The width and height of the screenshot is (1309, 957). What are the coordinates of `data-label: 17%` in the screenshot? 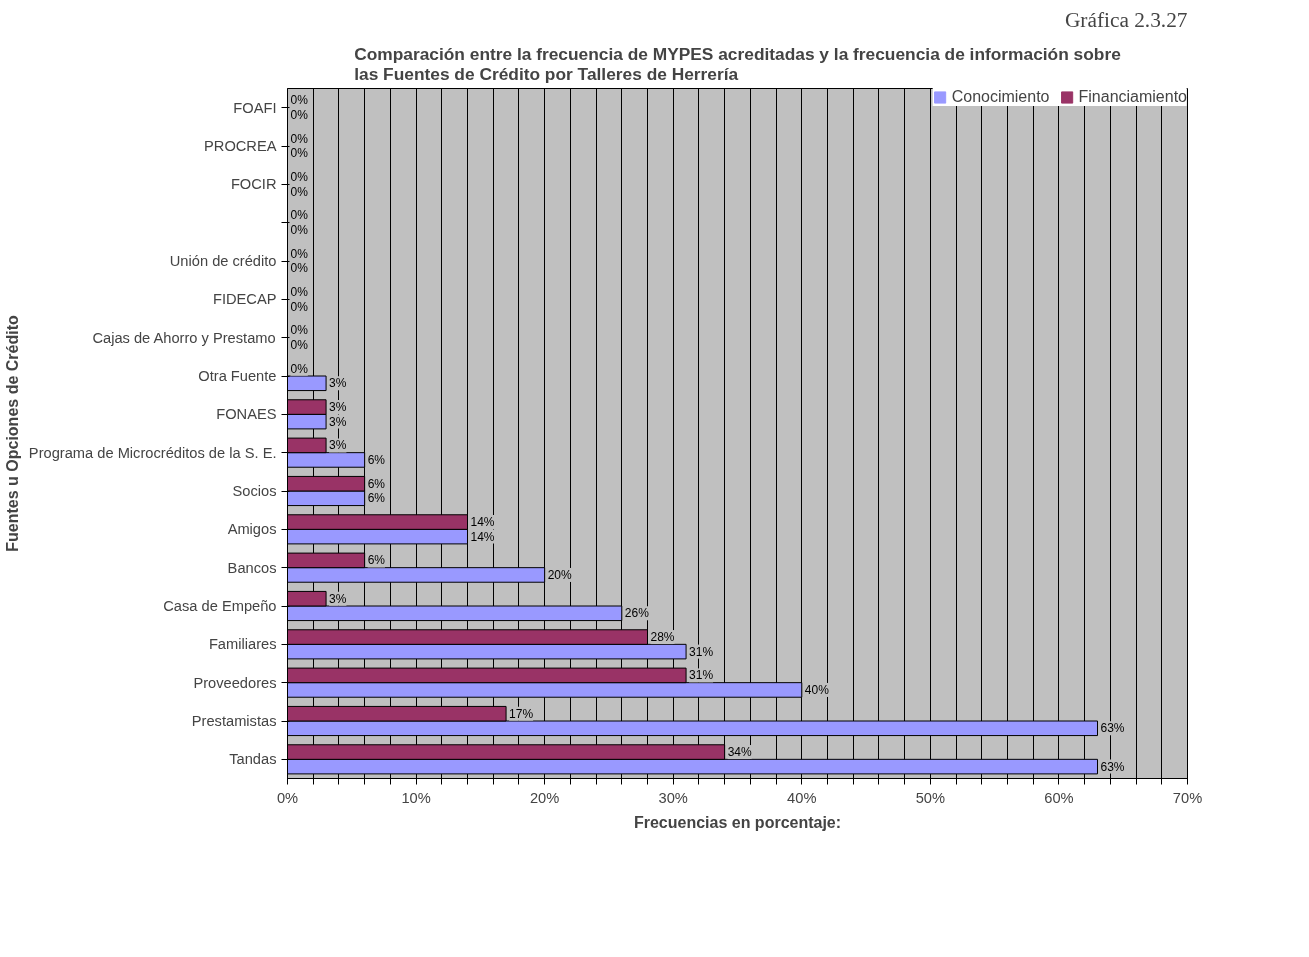 It's located at (521, 713).